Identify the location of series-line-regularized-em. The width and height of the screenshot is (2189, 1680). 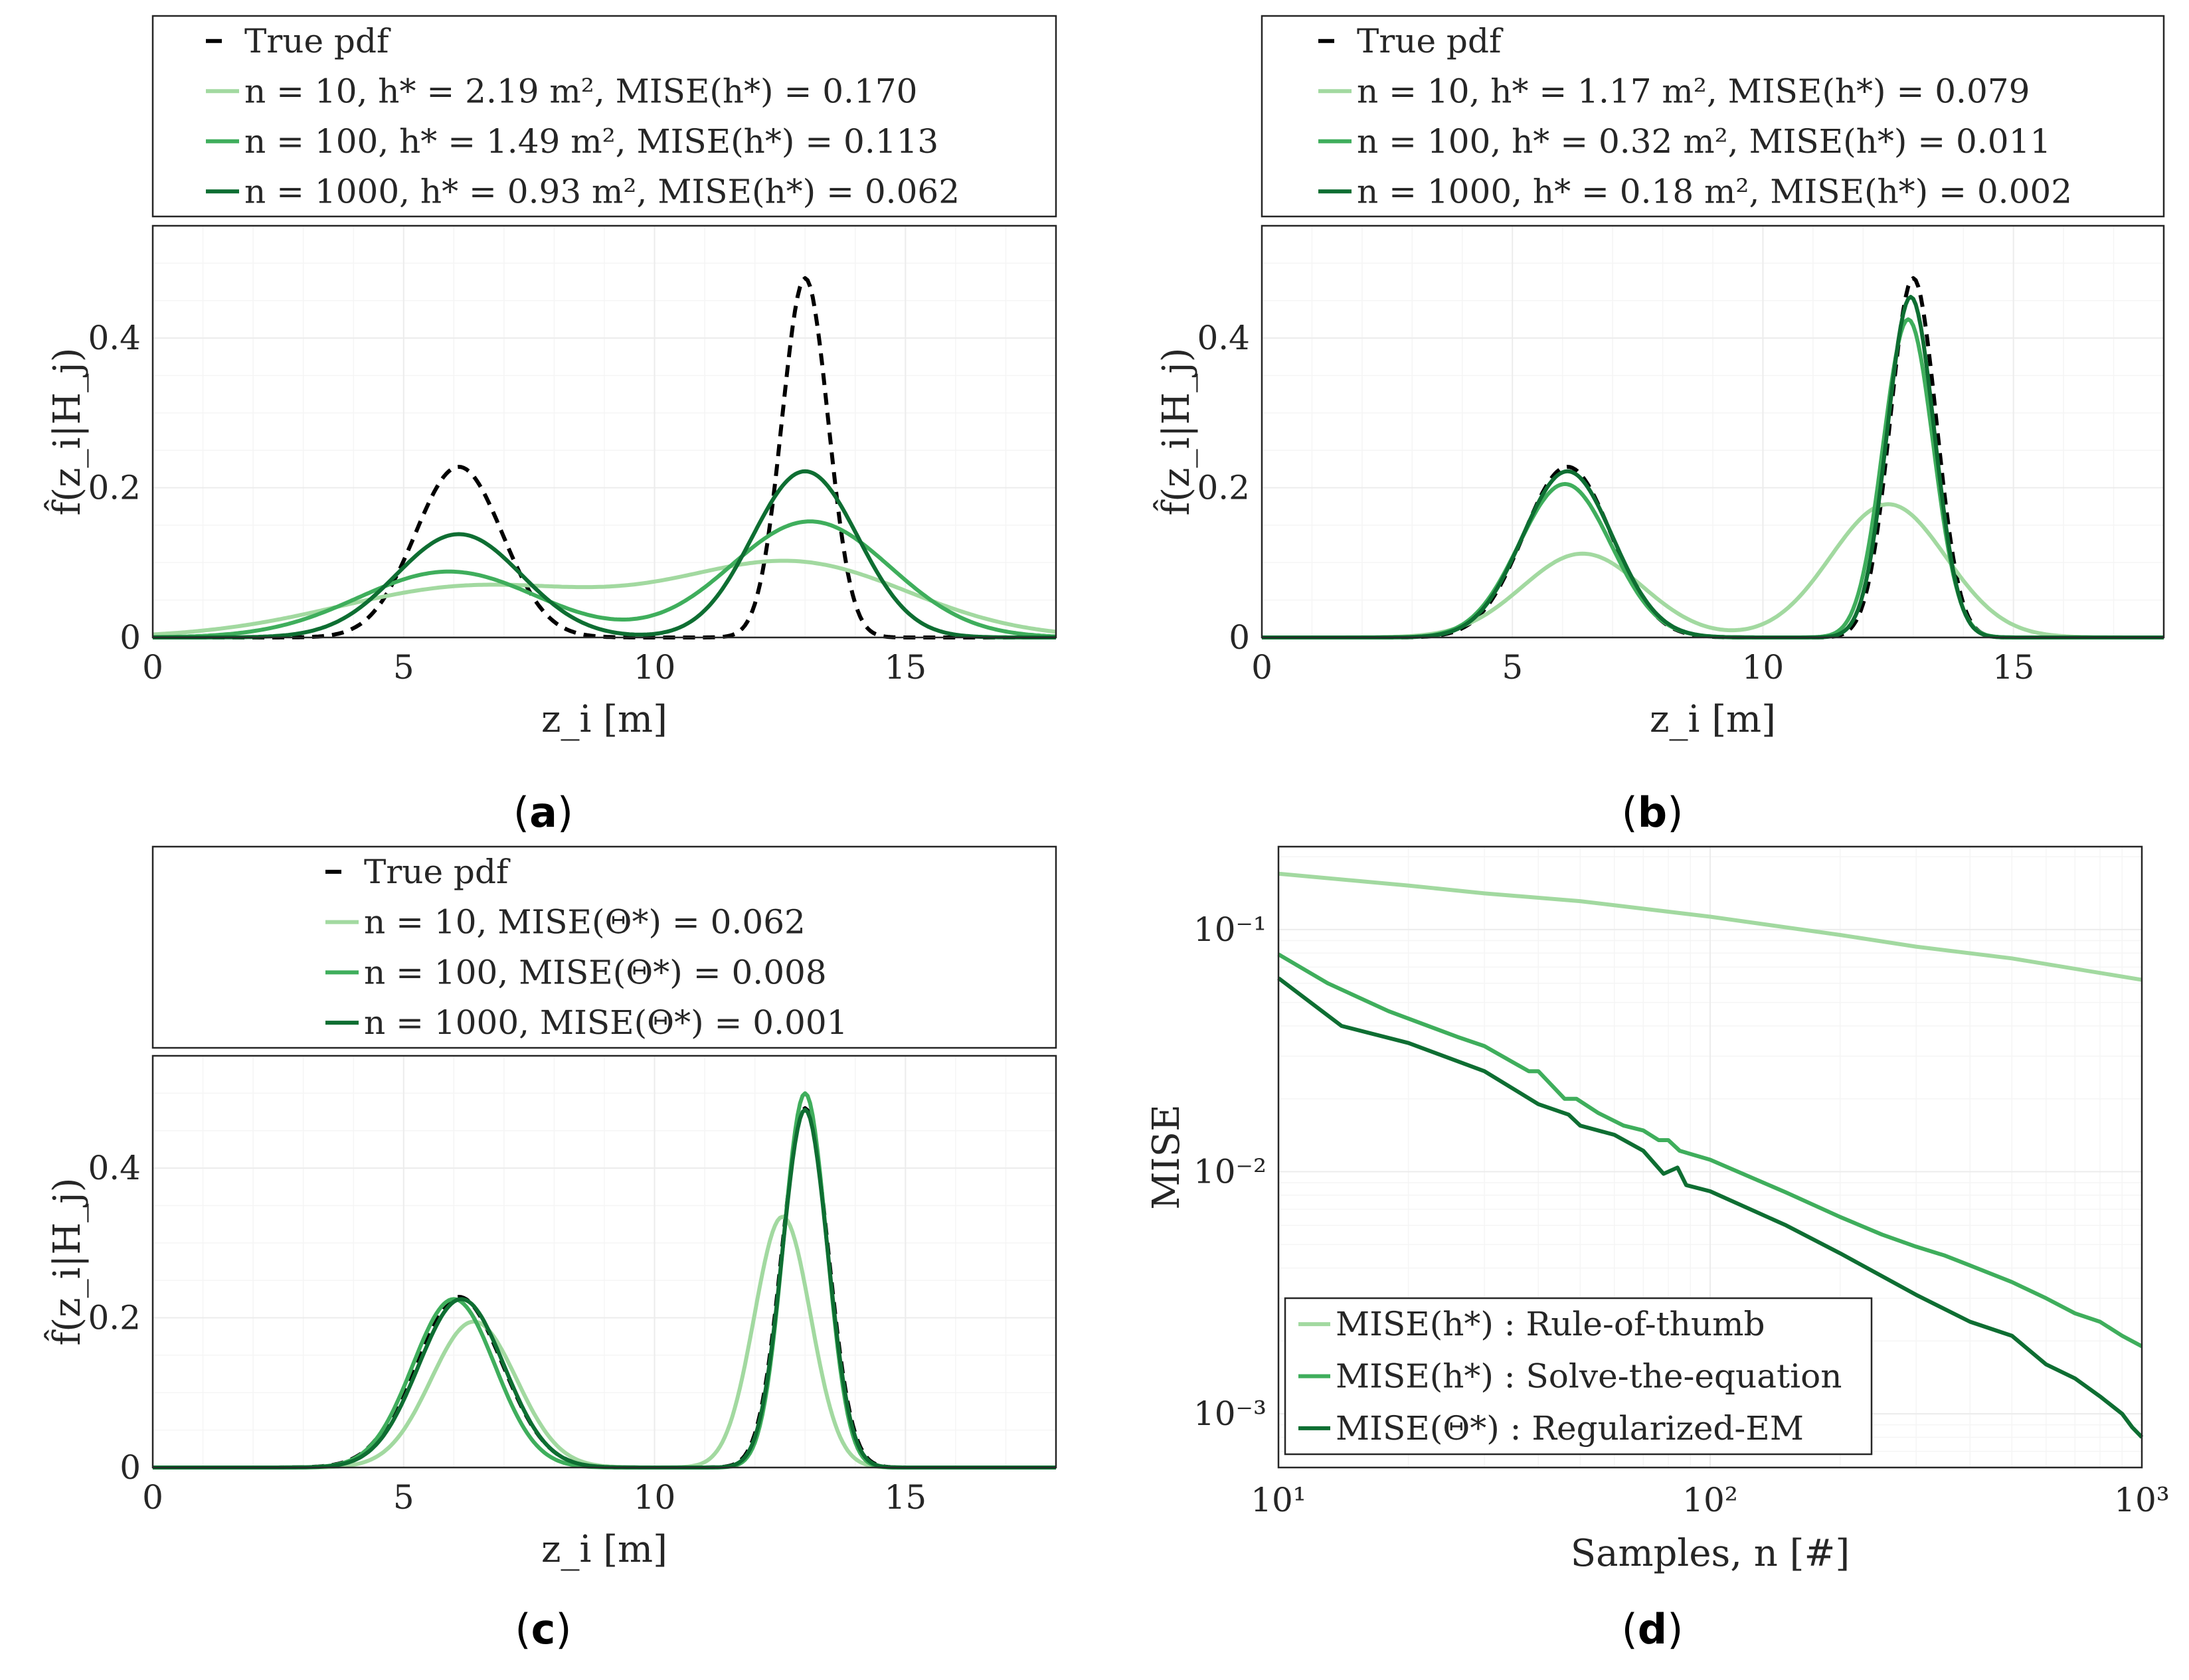
(1710, 1207).